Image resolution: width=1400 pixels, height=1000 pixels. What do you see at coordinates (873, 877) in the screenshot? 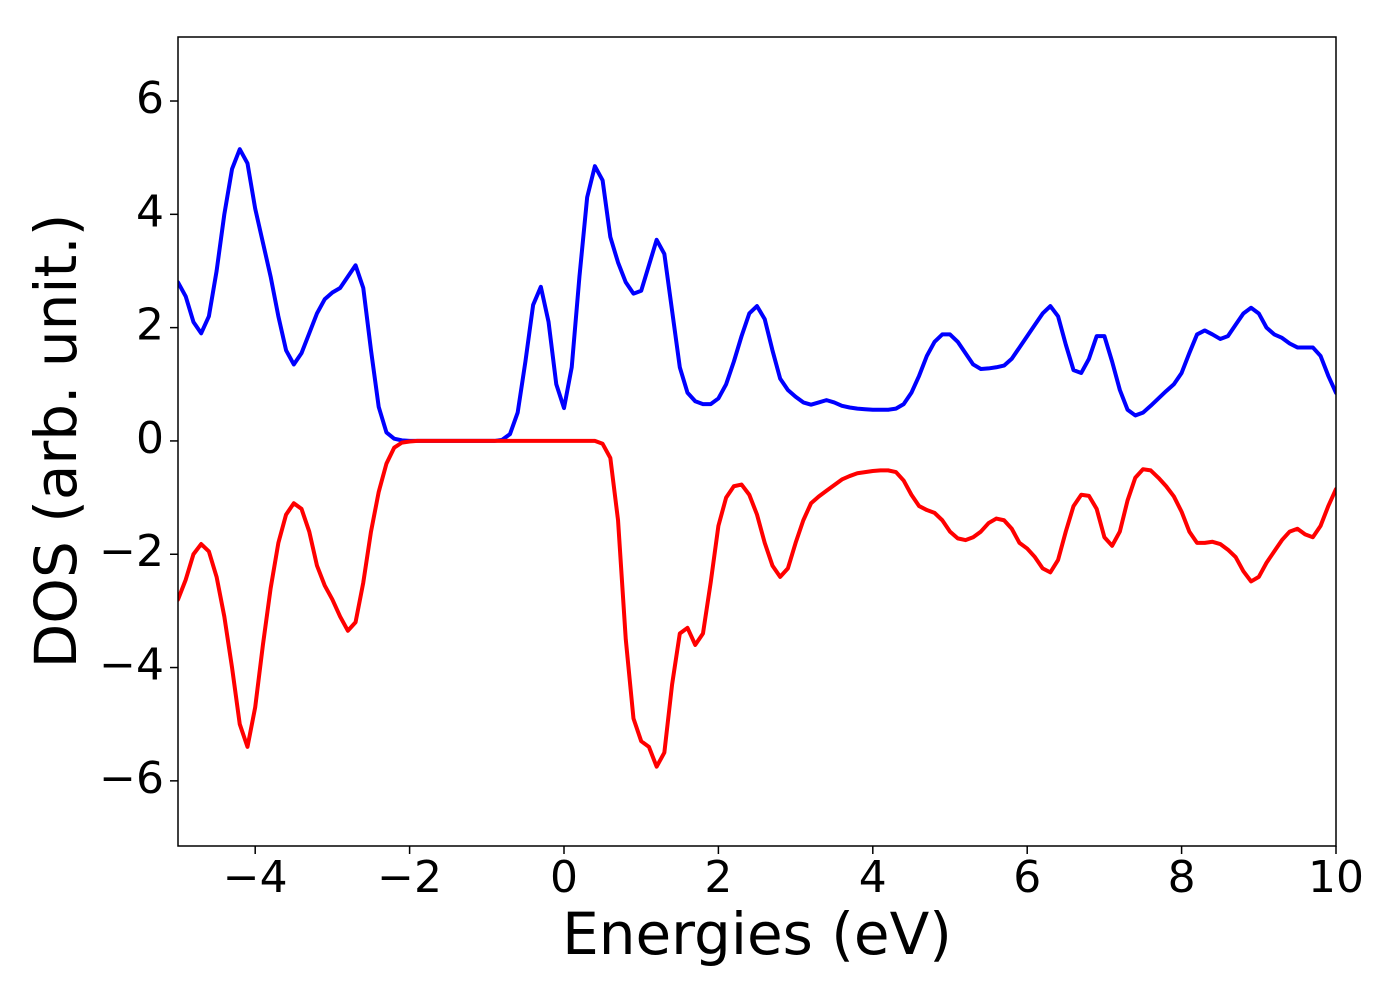
I see `x-tick-label: 4` at bounding box center [873, 877].